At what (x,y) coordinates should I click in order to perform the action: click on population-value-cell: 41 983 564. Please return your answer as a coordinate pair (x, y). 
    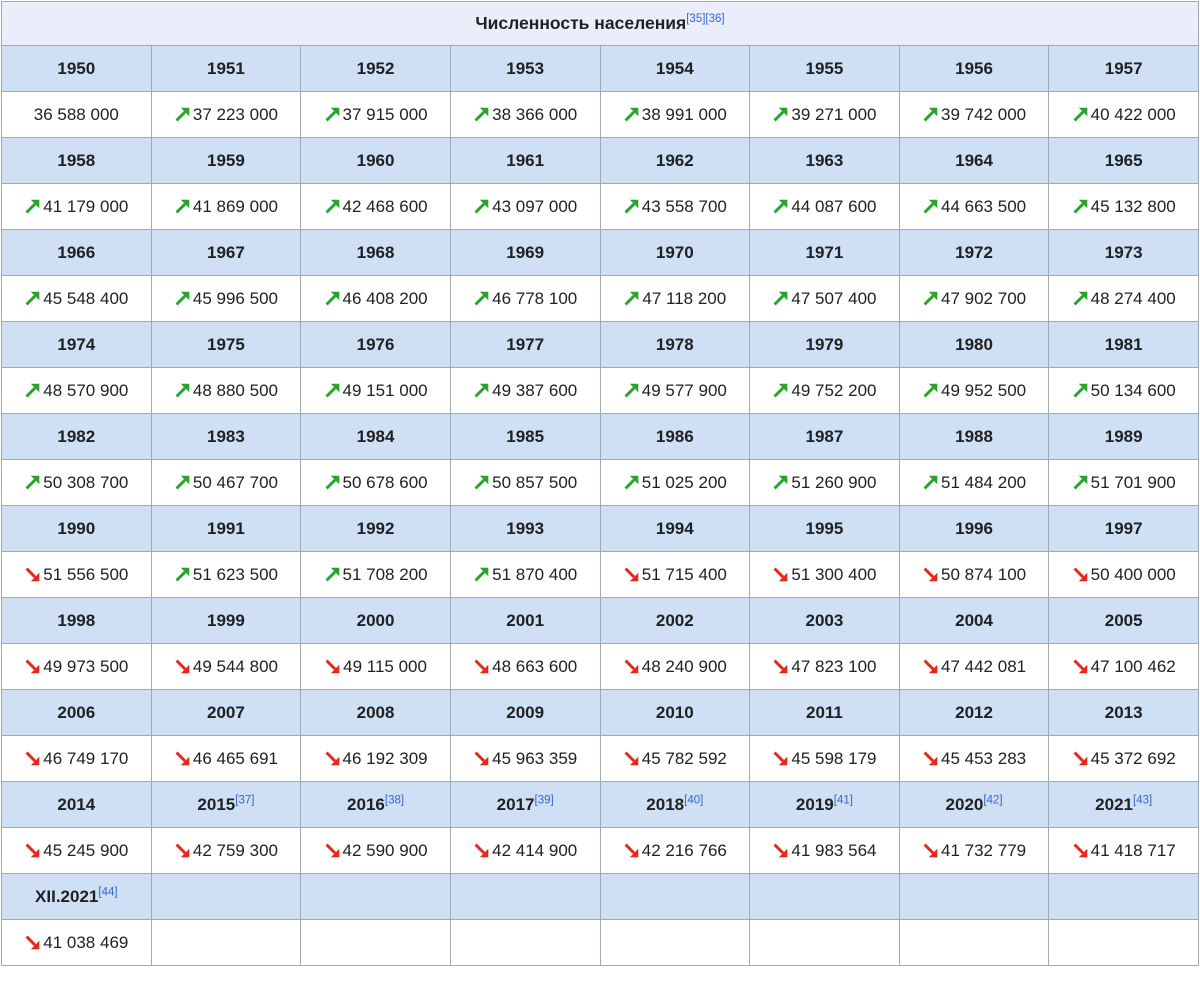
    Looking at the image, I should click on (824, 850).